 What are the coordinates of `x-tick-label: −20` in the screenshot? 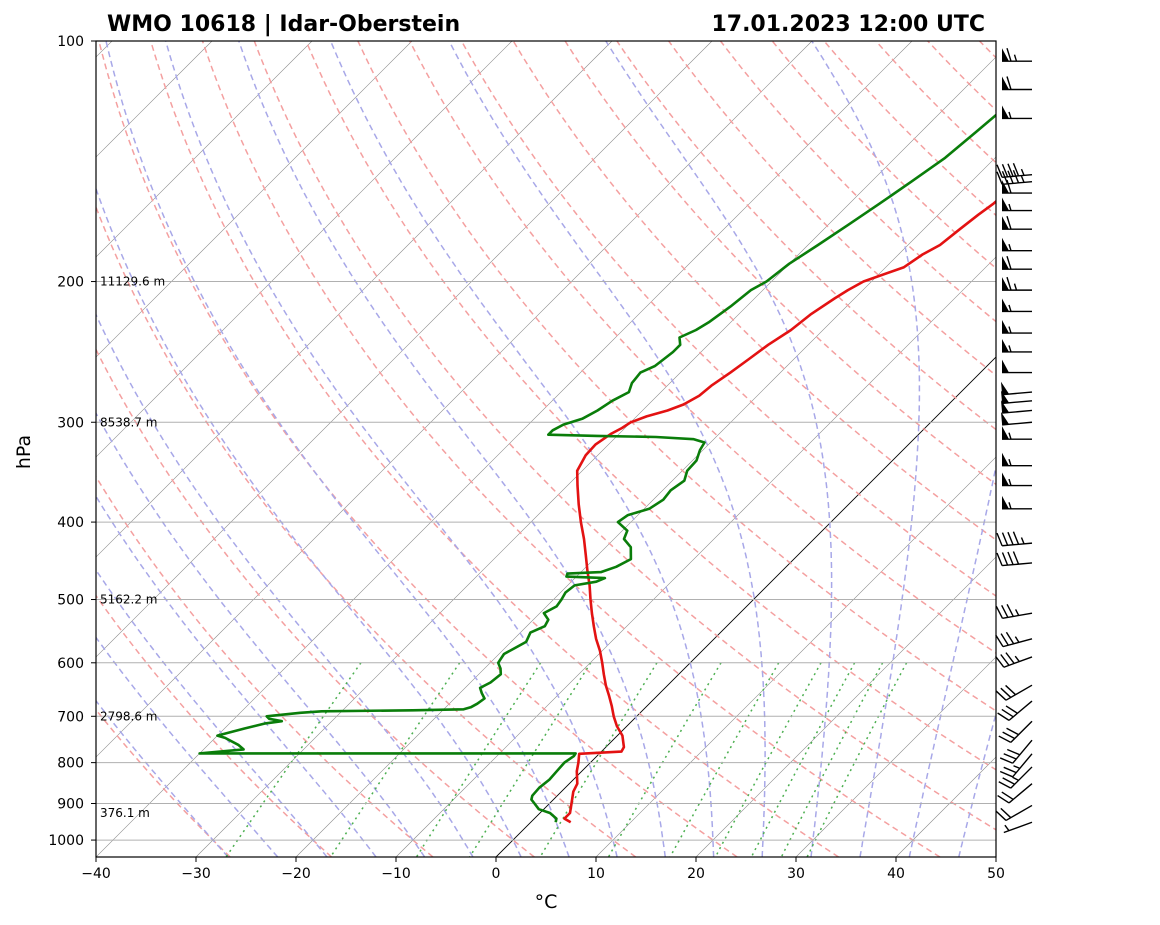 It's located at (296, 874).